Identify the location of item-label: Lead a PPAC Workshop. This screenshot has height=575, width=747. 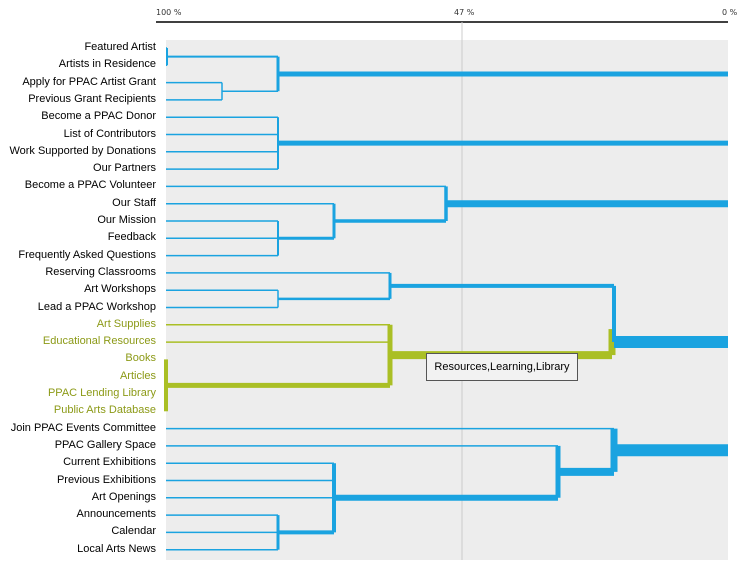
(96, 306).